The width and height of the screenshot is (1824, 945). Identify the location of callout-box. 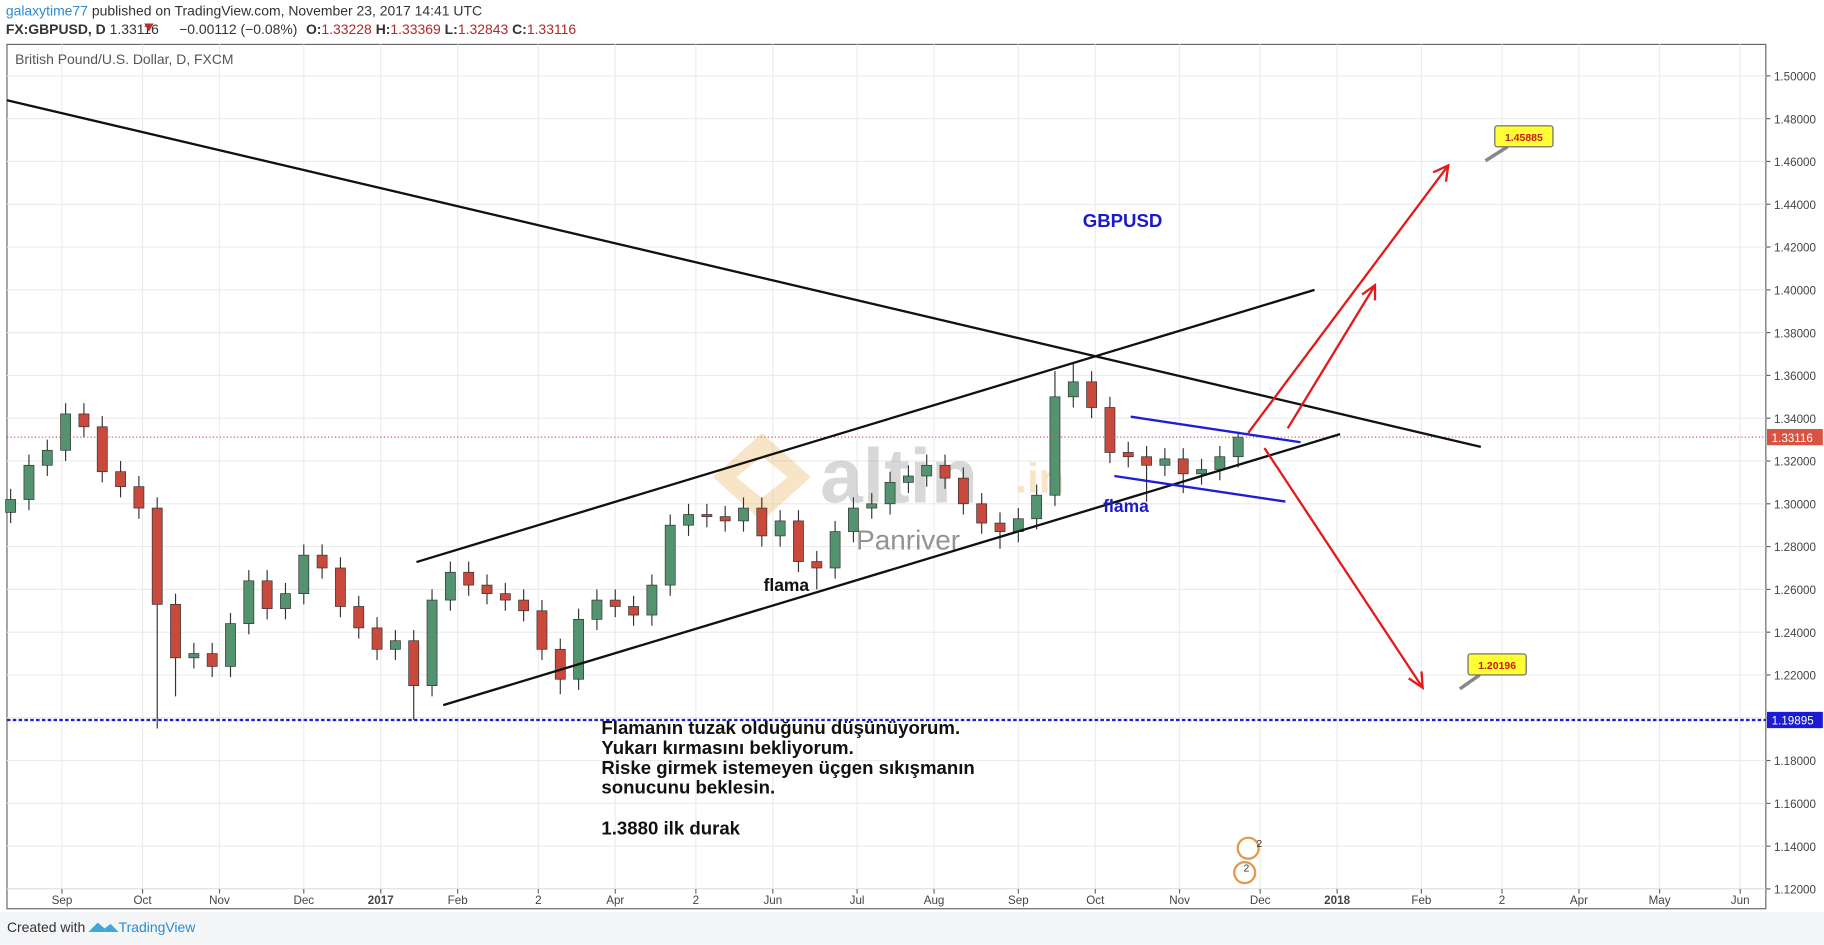
(1524, 136).